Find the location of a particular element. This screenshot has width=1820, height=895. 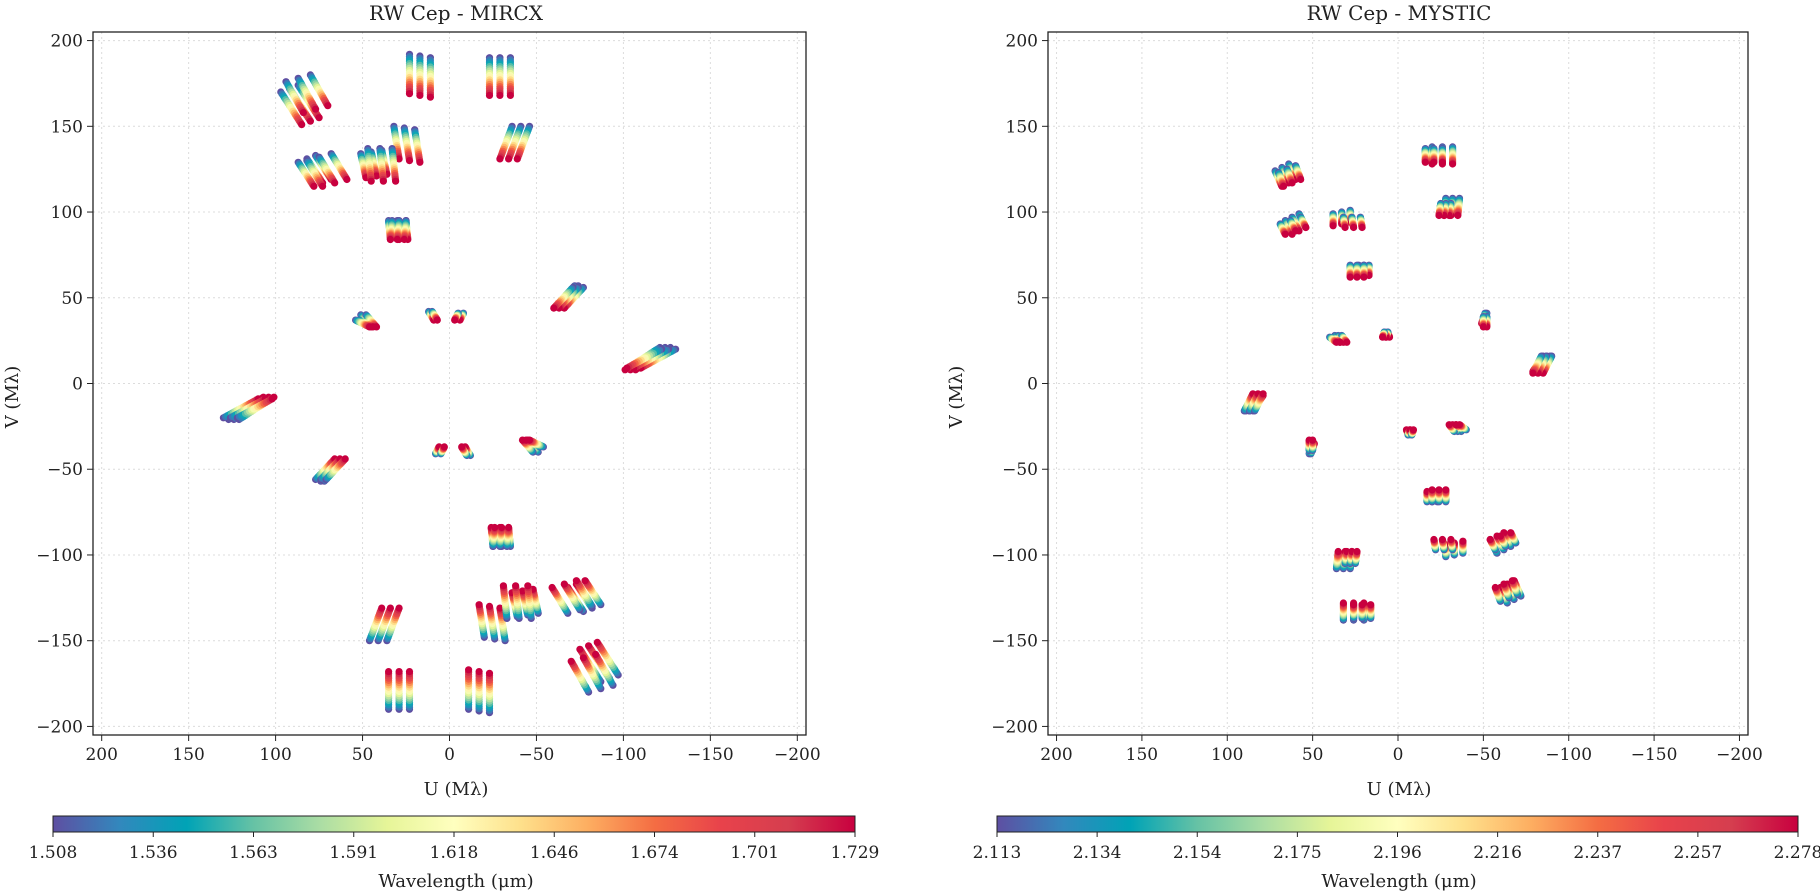

mircx-xtick-label: 200 is located at coordinates (101, 755).